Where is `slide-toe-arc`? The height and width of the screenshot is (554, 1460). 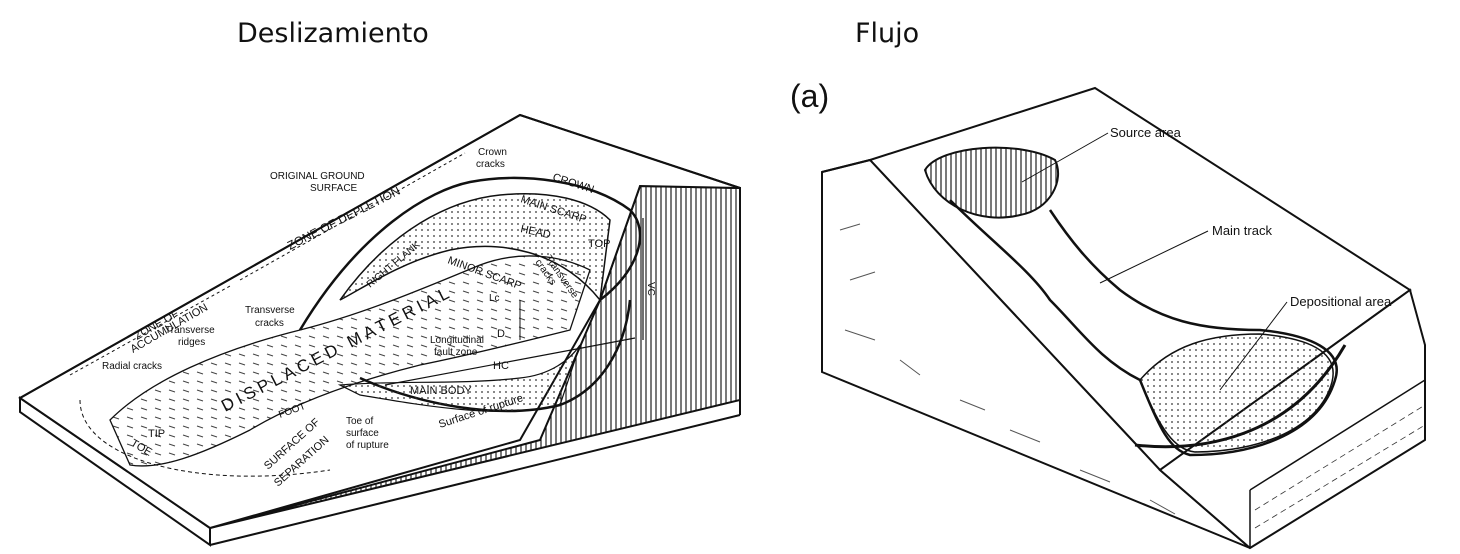 slide-toe-arc is located at coordinates (205, 438).